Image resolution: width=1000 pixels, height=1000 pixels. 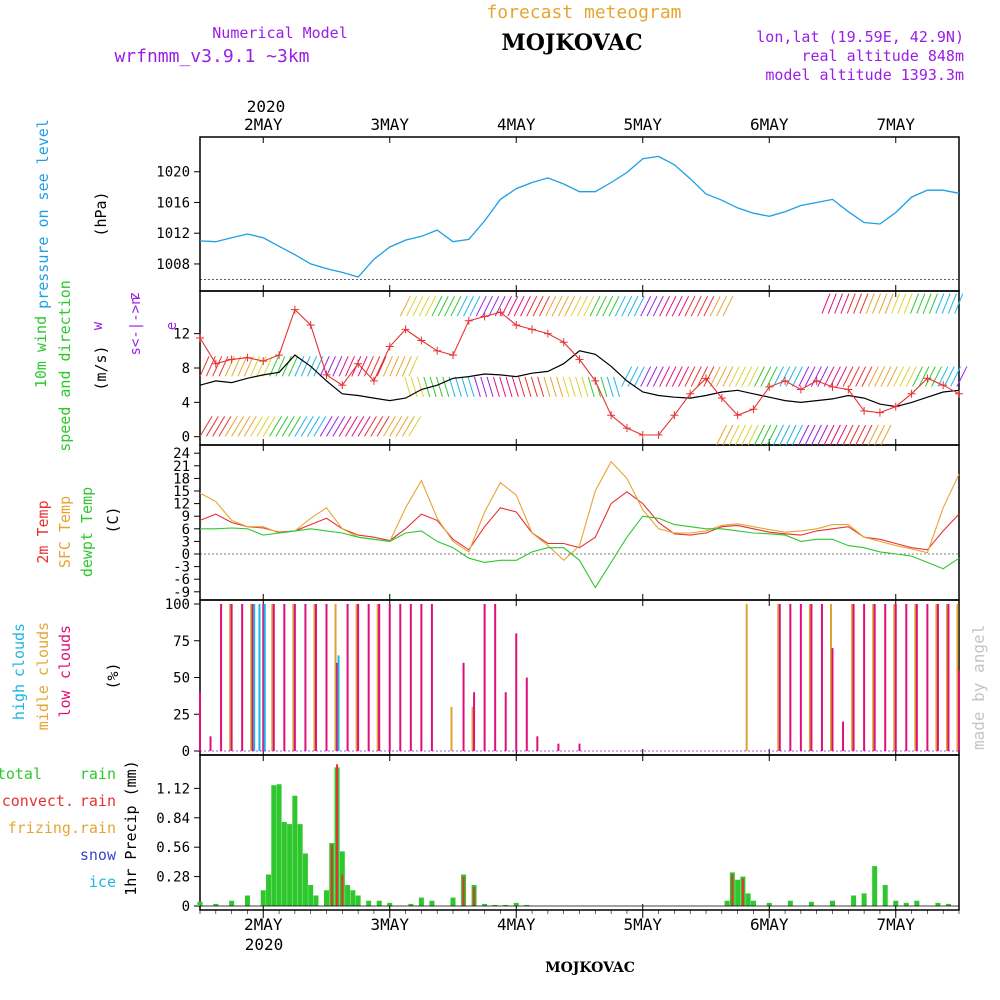 What do you see at coordinates (181, 467) in the screenshot?
I see `y-tick-label: 21` at bounding box center [181, 467].